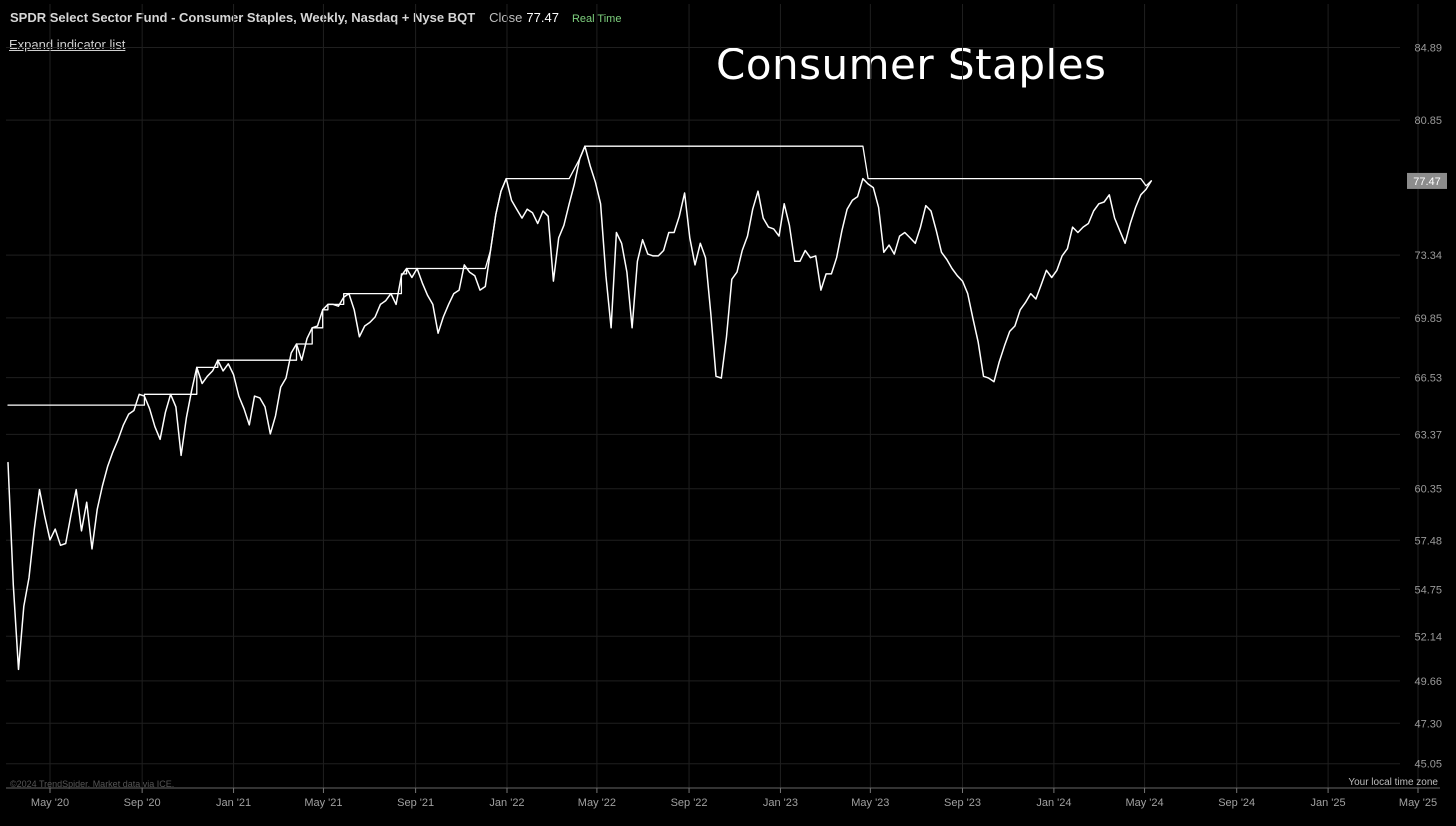 The image size is (1456, 826). What do you see at coordinates (689, 803) in the screenshot?
I see `x-tick-label: Sep '22` at bounding box center [689, 803].